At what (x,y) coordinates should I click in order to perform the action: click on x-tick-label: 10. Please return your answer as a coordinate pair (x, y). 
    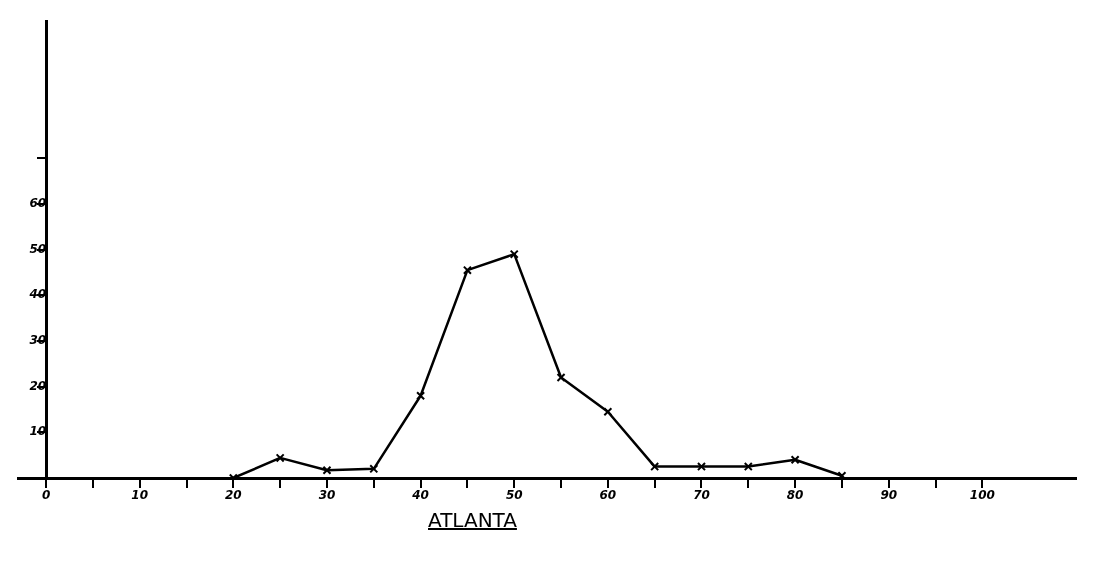
    Looking at the image, I should click on (140, 495).